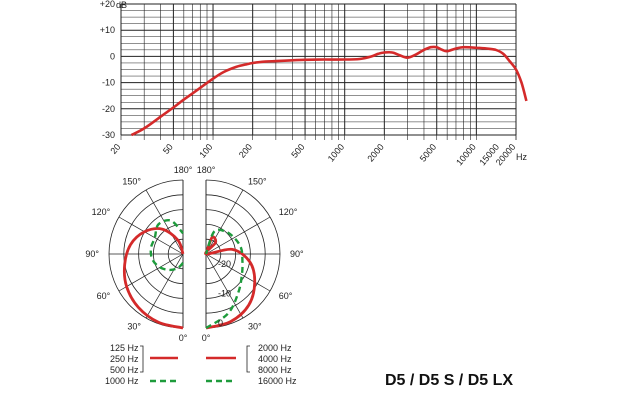 The width and height of the screenshot is (640, 400). Describe the element at coordinates (183, 170) in the screenshot. I see `polar-angle-label-left: 180°` at that location.